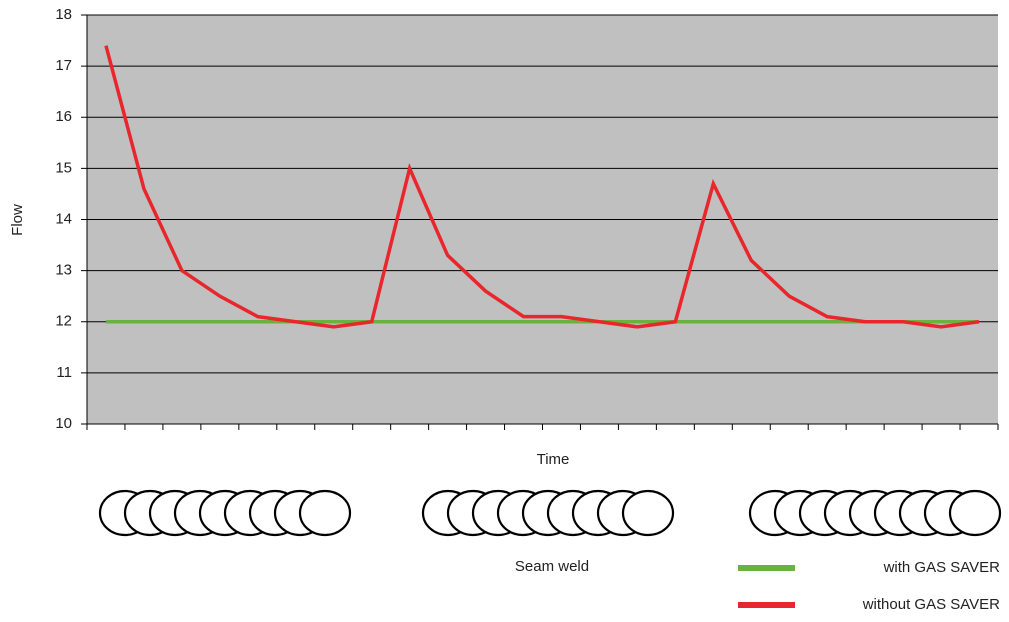 The image size is (1009, 622). Describe the element at coordinates (942, 567) in the screenshot. I see `legend-label: with GAS SAVER` at that location.